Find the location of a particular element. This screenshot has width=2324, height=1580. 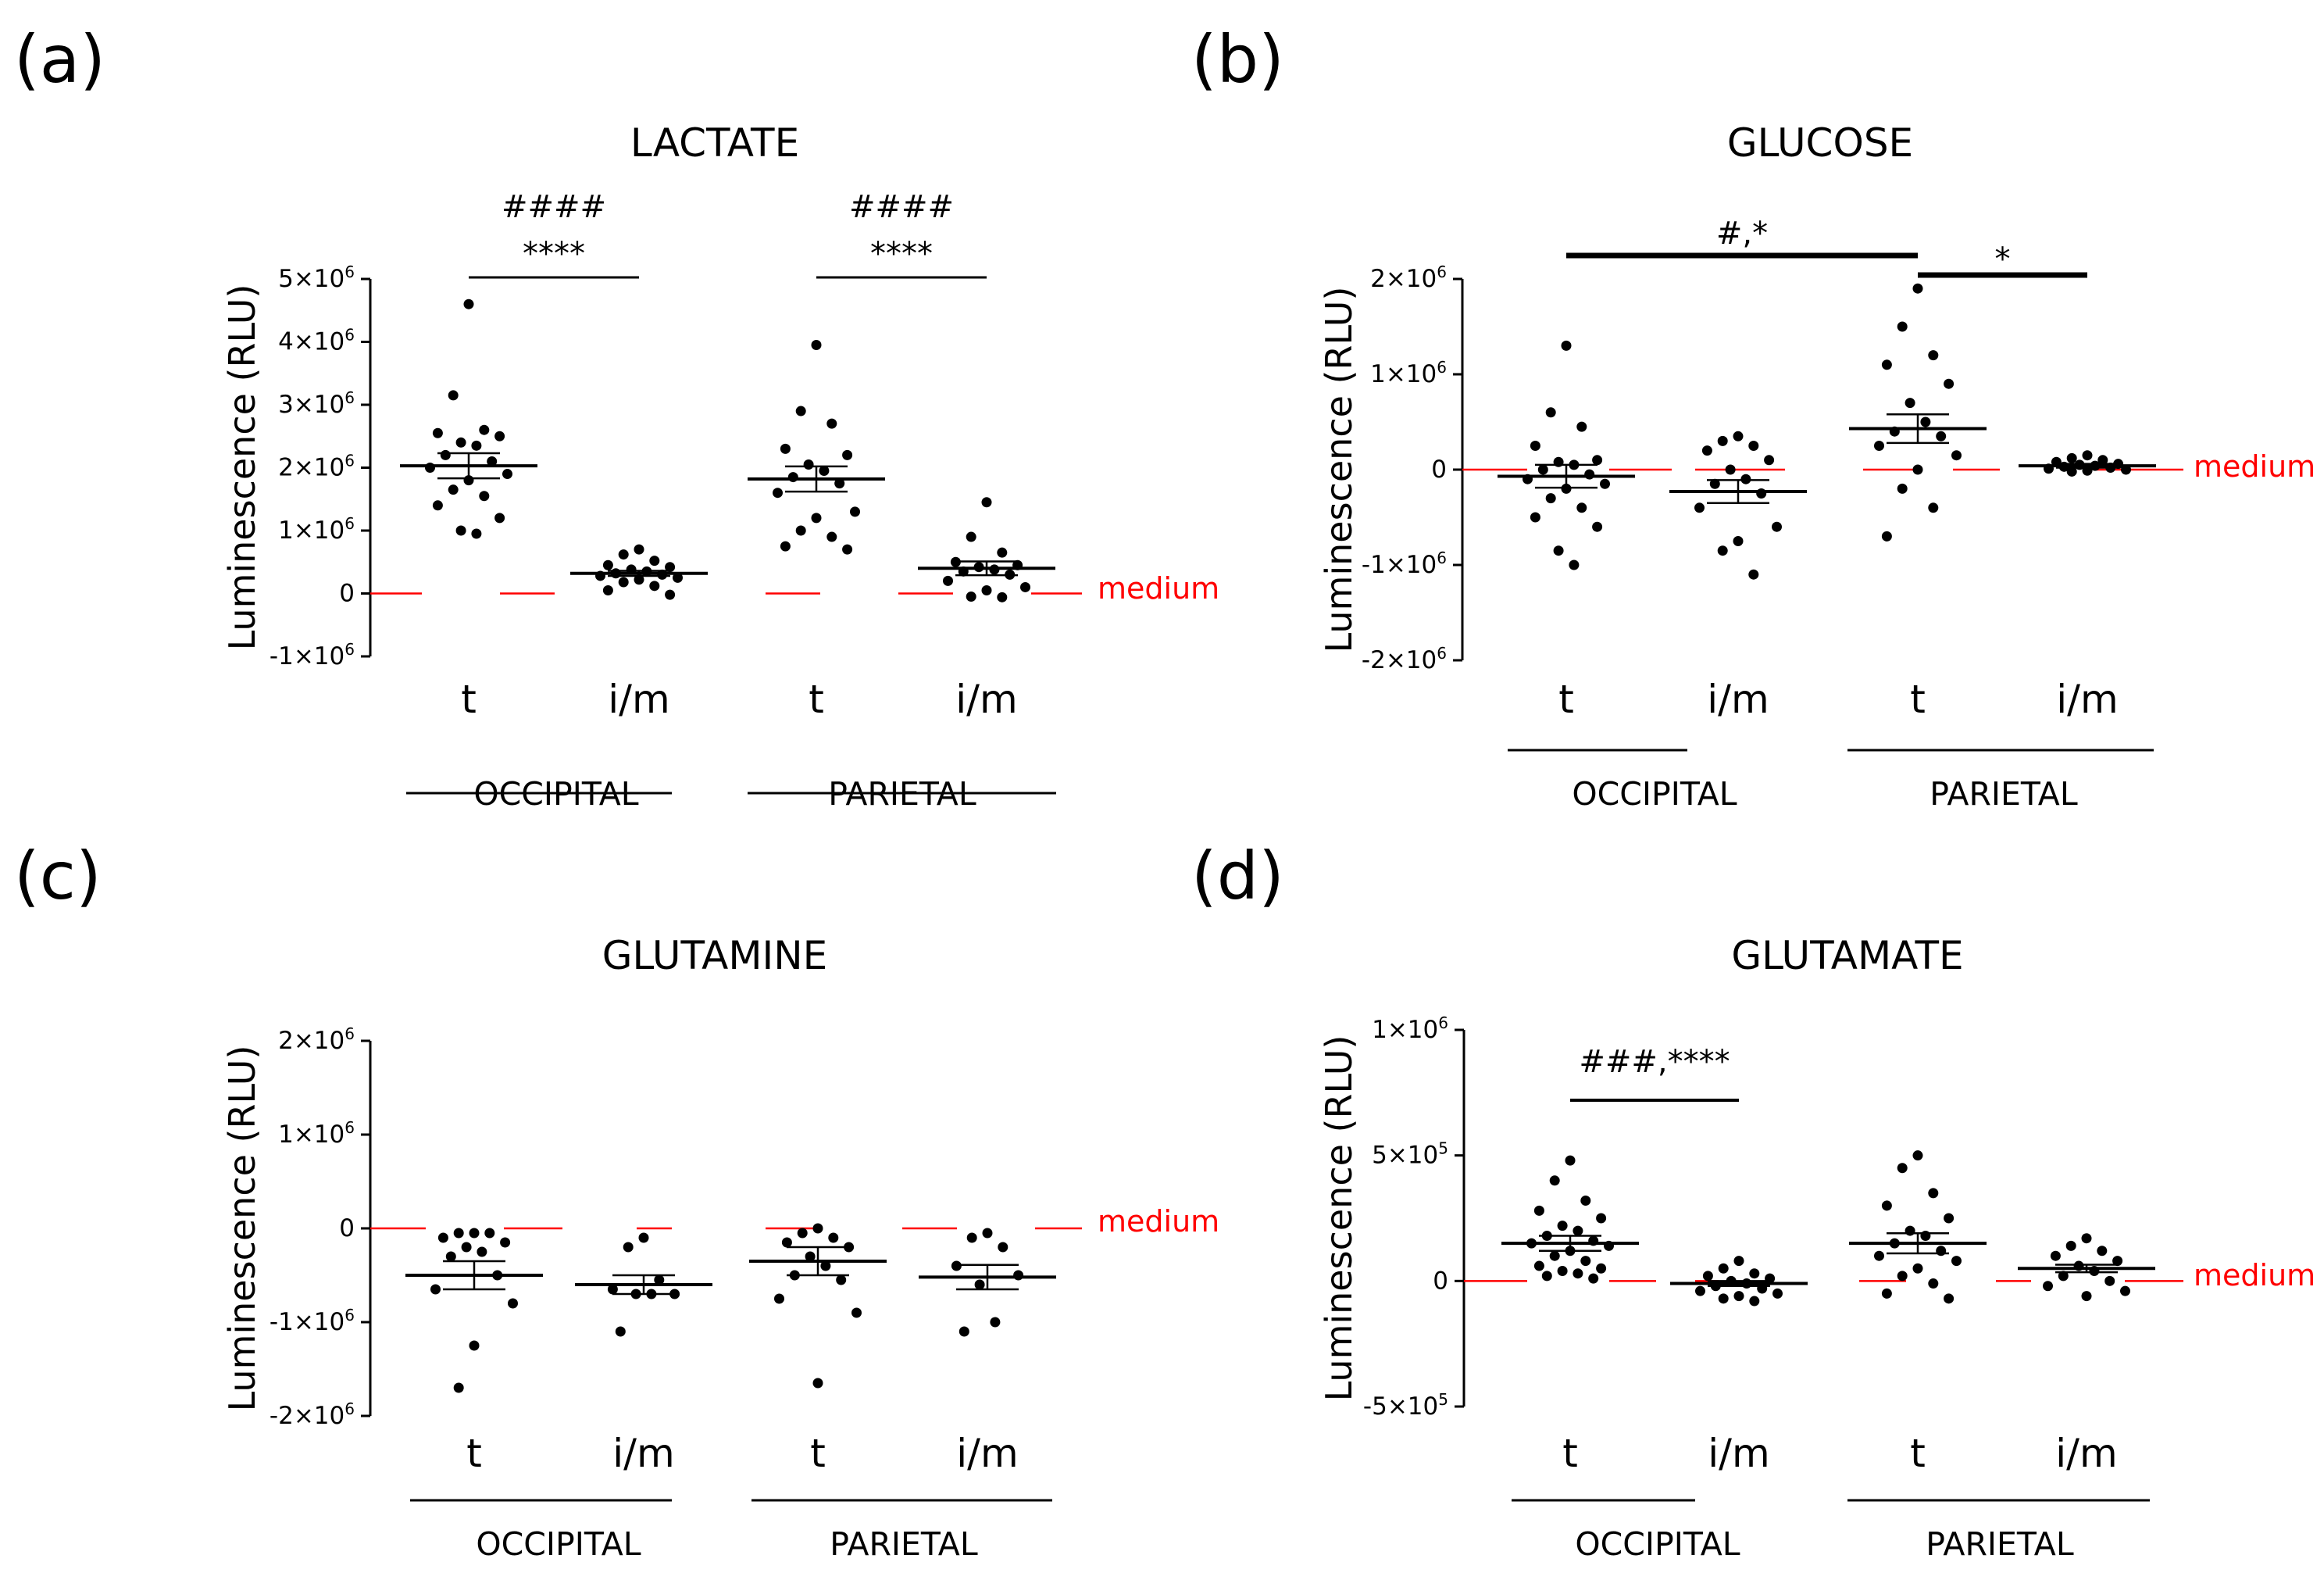

significance-label: * is located at coordinates (2003, 259).